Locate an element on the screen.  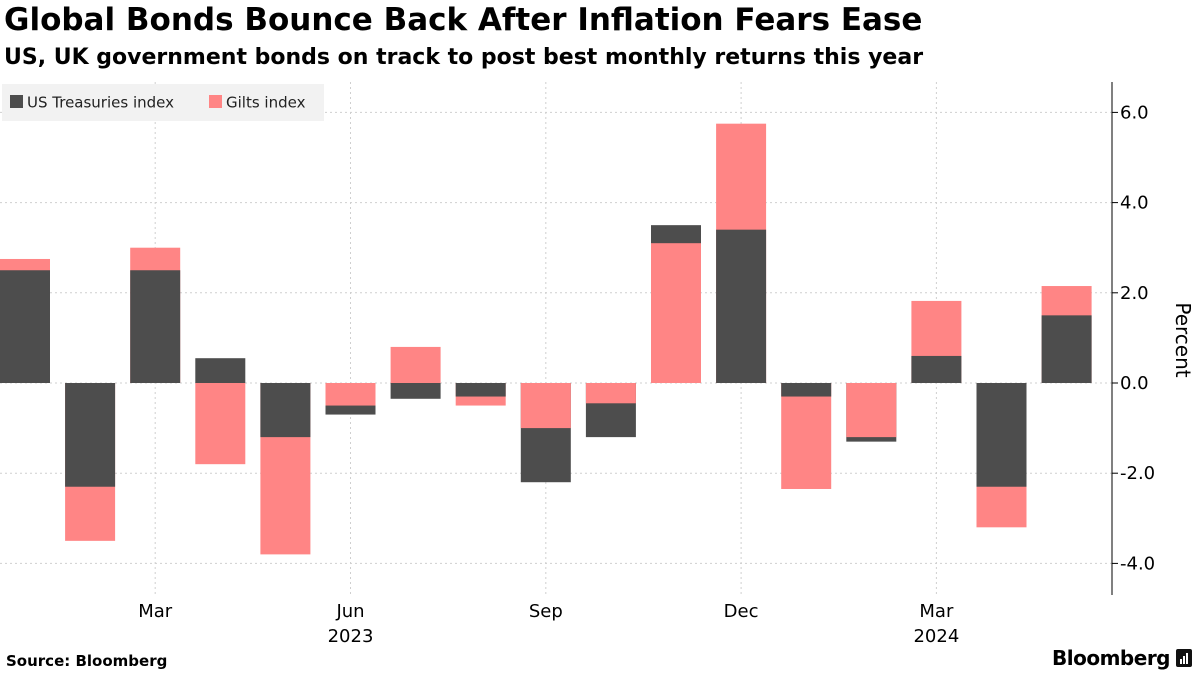
x-year-label: 2024 is located at coordinates (936, 636).